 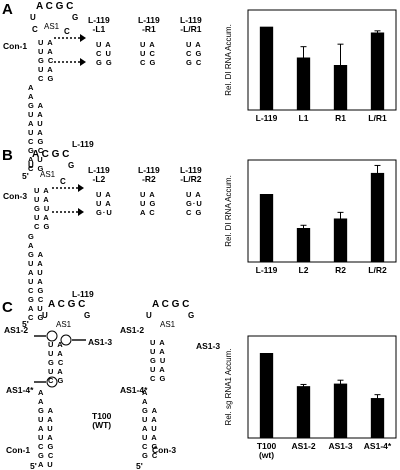 I want to click on bar-chart-b: Rel. DI RNA Accum. L-119 L2 R2 L/R2, so click(x=310, y=217).